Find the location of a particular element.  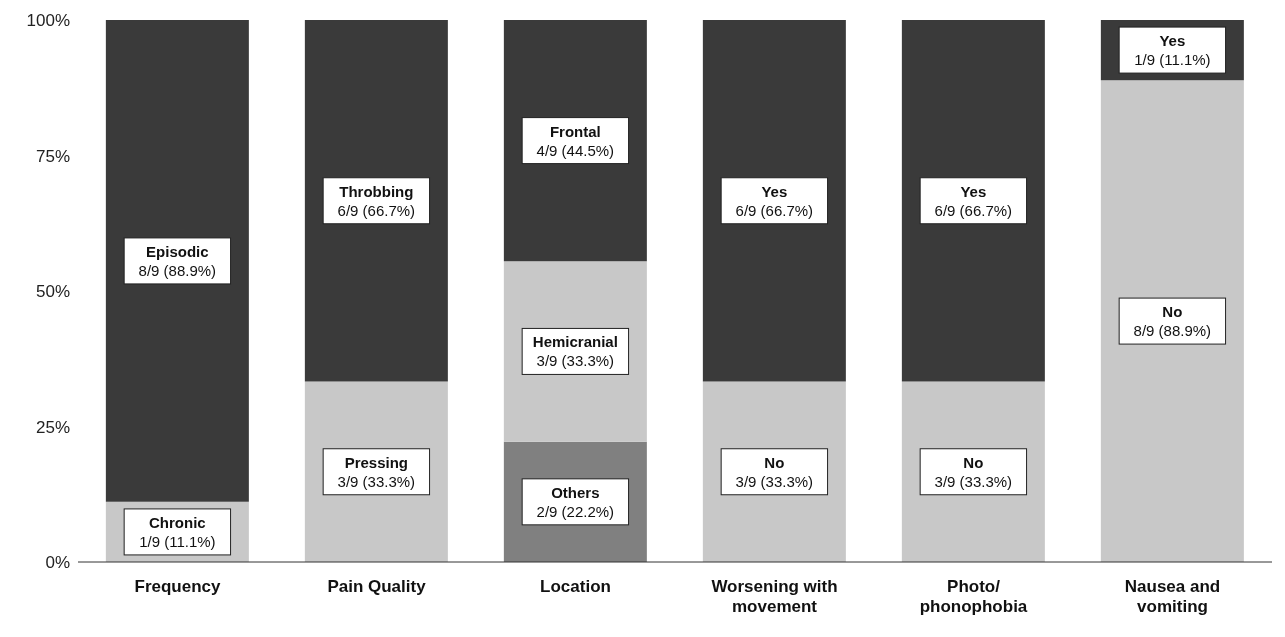

data-label: Hemicranial 3/9 (33.3%) is located at coordinates (575, 351).